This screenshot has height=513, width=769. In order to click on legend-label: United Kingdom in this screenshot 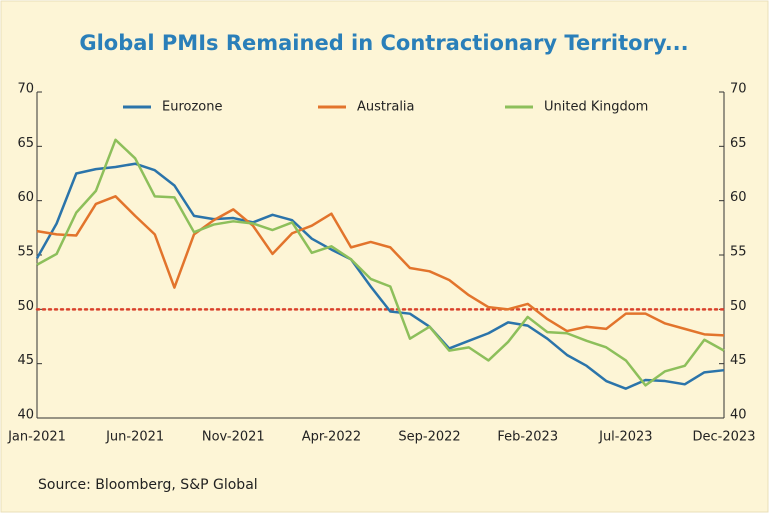, I will do `click(596, 107)`.